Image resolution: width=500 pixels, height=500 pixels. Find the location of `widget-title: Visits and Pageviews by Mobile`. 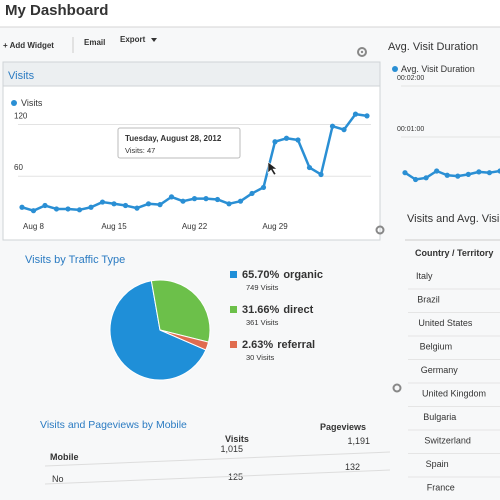

widget-title: Visits and Pageviews by Mobile is located at coordinates (113, 425).